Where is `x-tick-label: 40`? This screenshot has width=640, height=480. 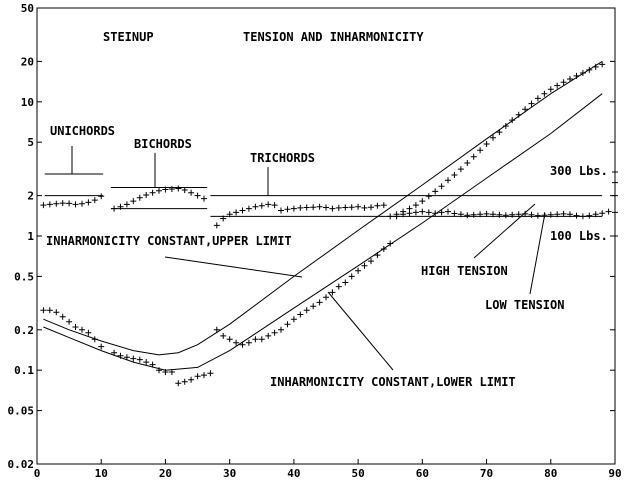 x-tick-label: 40 is located at coordinates (293, 473).